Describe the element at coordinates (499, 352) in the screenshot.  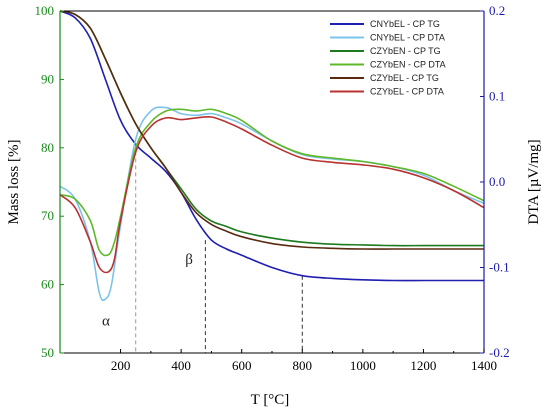
I see `right-tick-label-0: -0.2` at that location.